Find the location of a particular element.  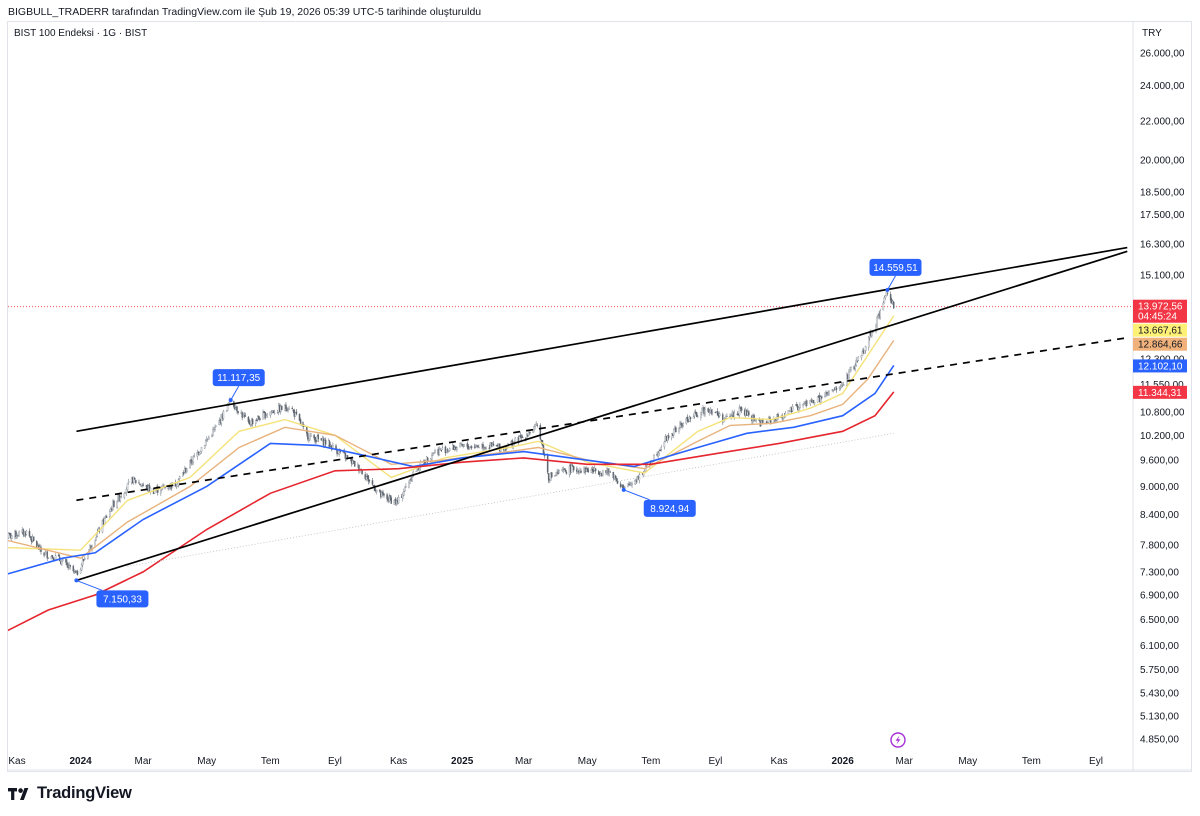

annotation-anchor is located at coordinates (76, 580).